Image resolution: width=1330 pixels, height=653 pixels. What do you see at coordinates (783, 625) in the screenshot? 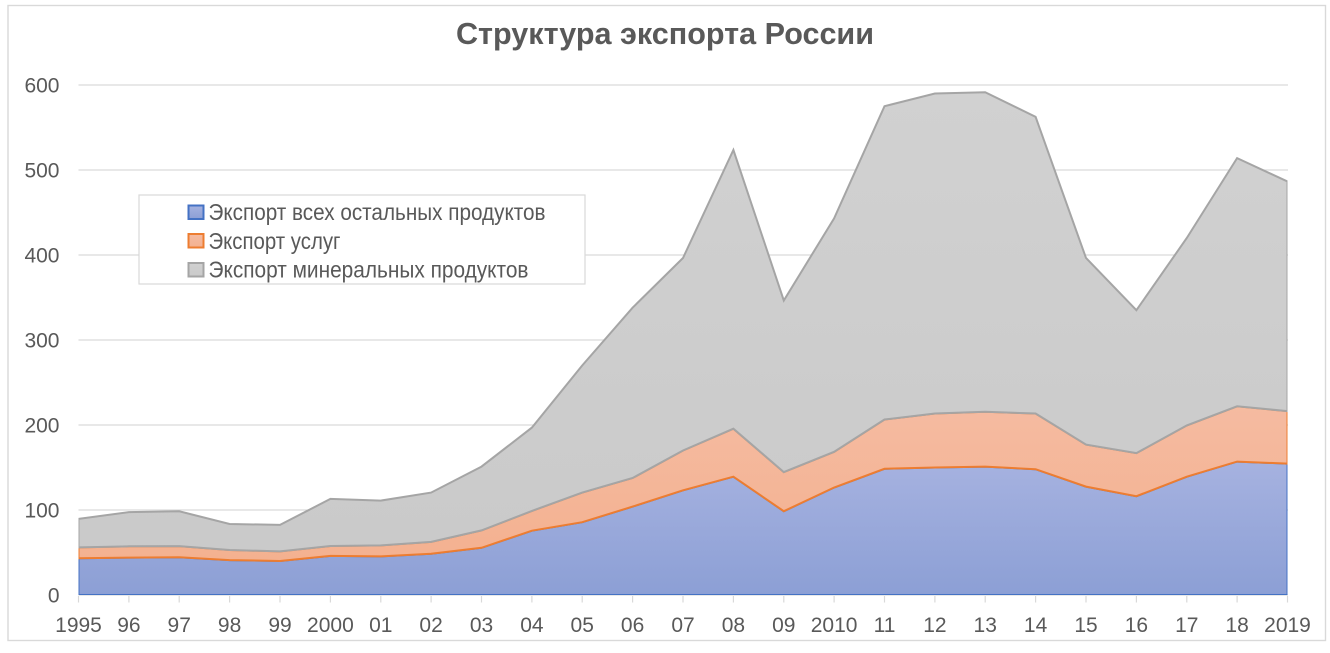
I see `svg-text: 09` at bounding box center [783, 625].